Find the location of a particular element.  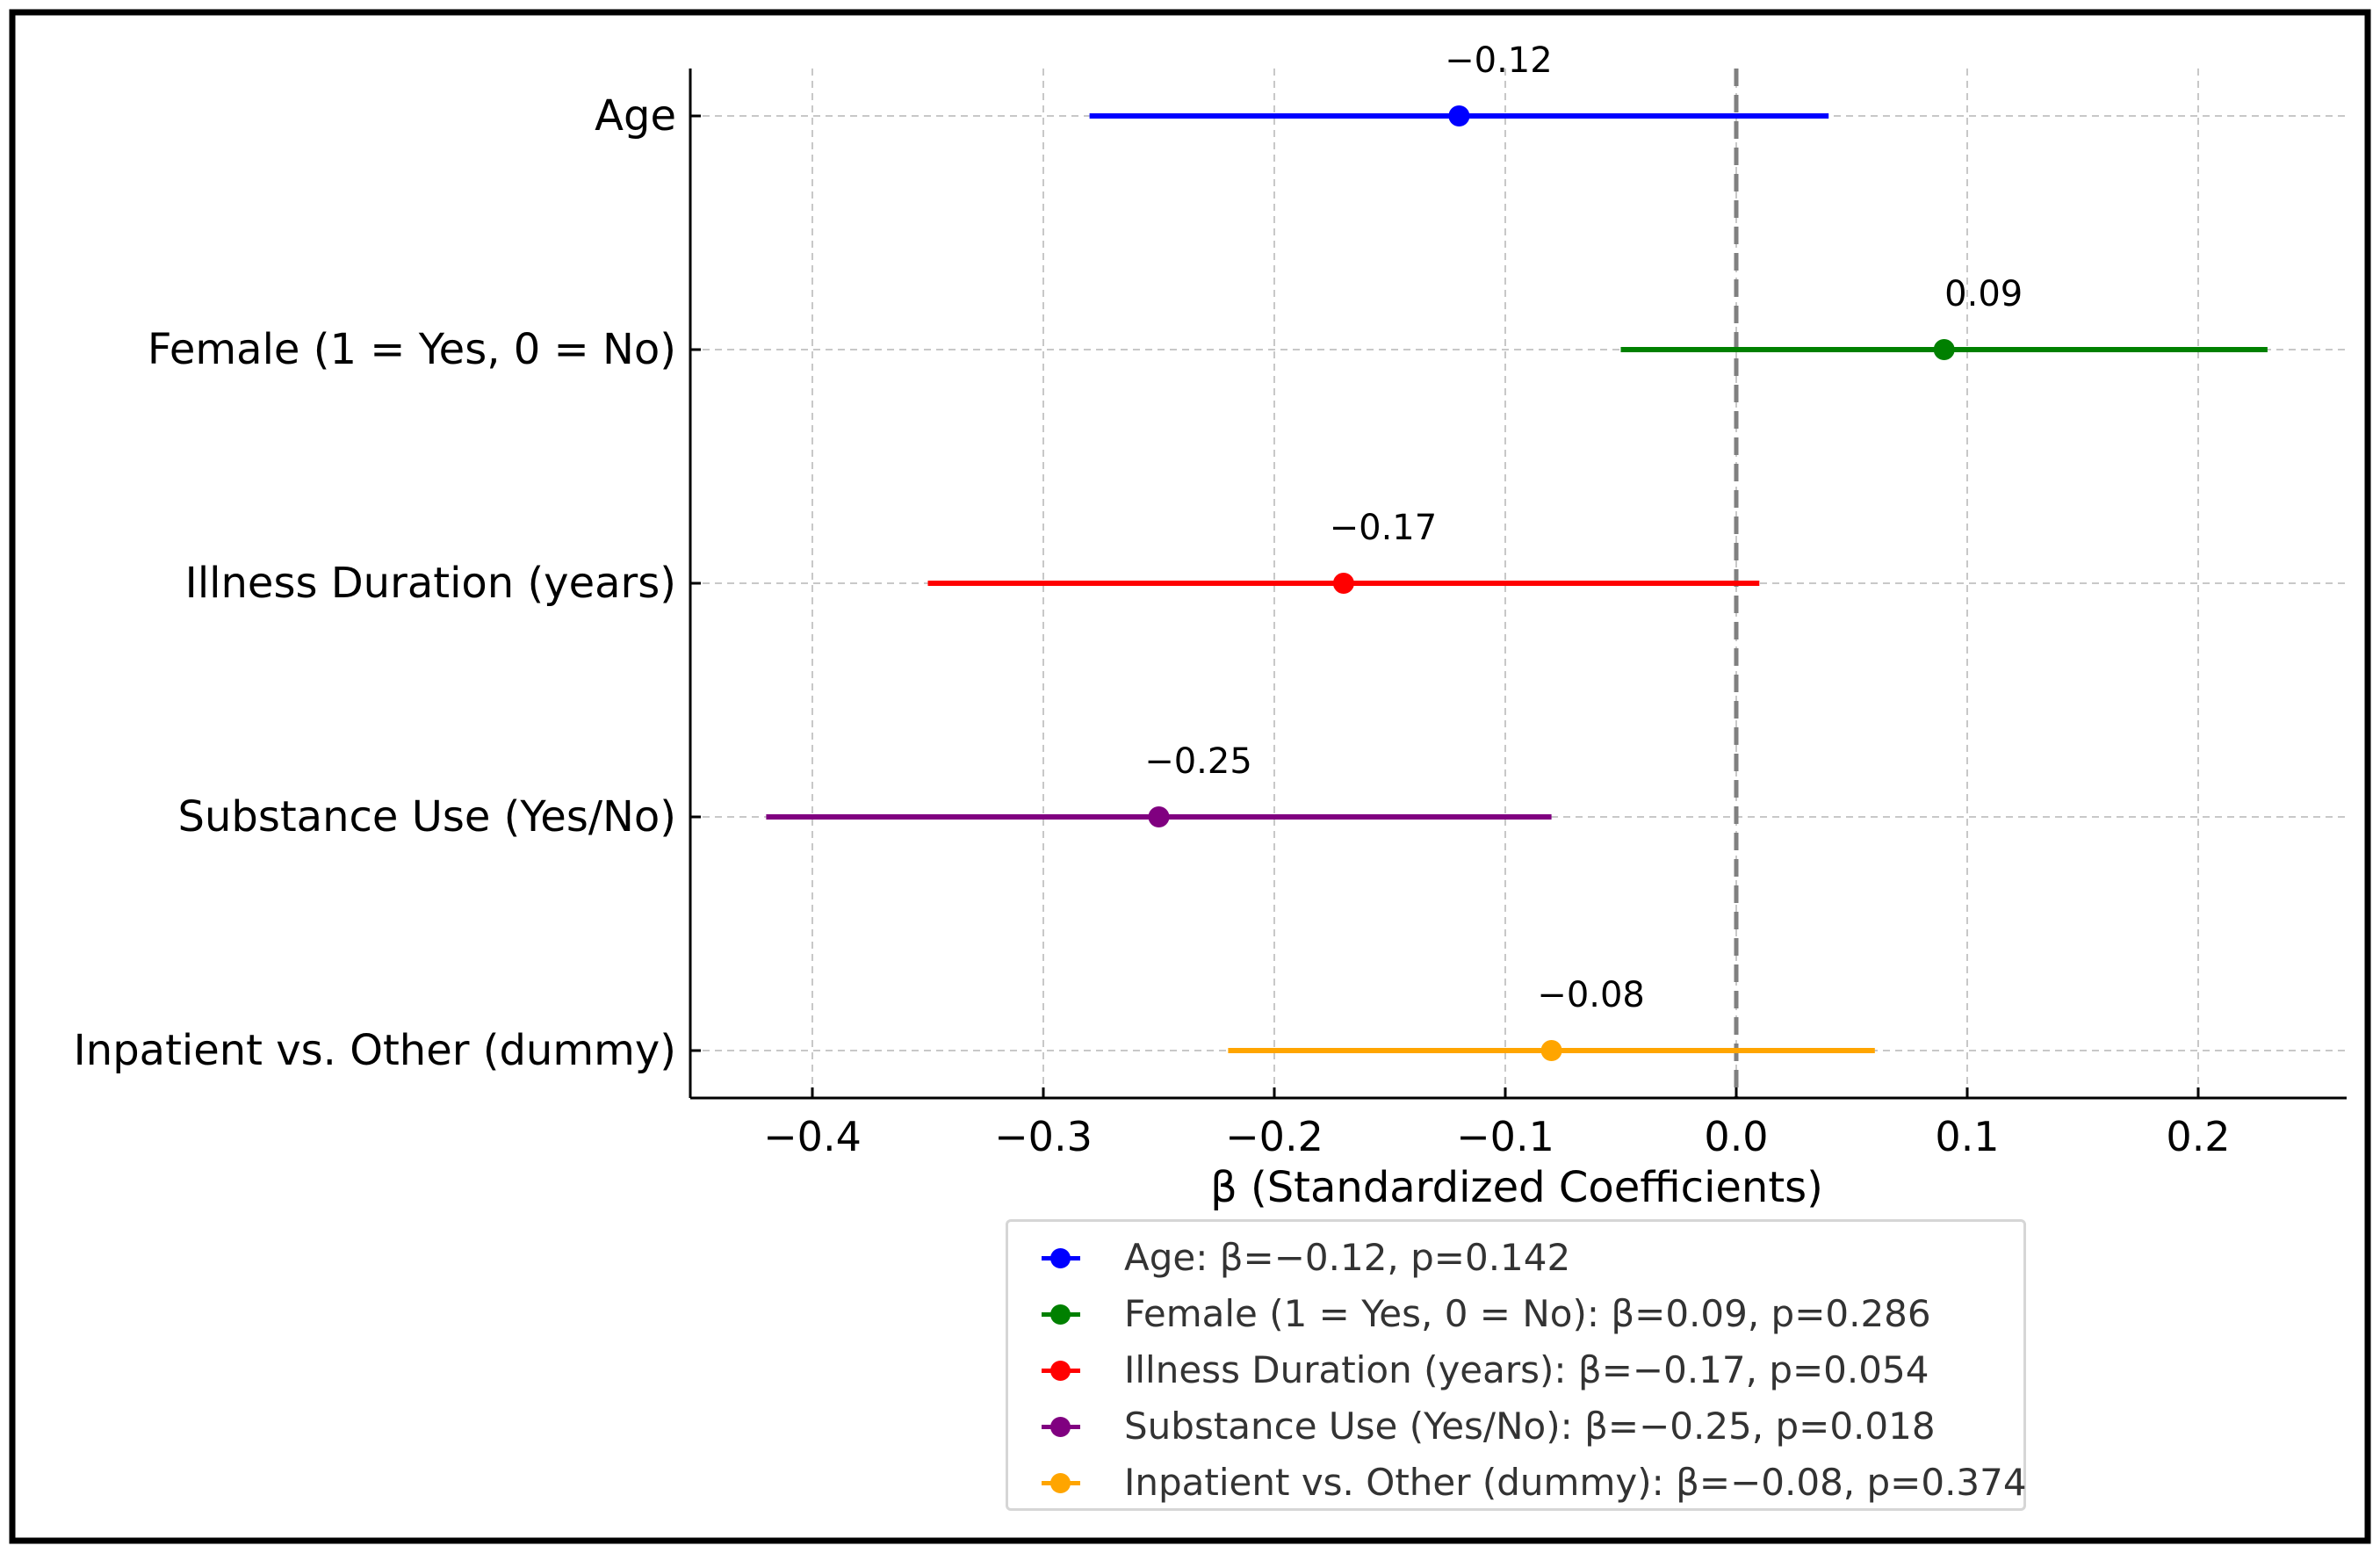

x-tick-label: 0.1 is located at coordinates (1967, 1136).